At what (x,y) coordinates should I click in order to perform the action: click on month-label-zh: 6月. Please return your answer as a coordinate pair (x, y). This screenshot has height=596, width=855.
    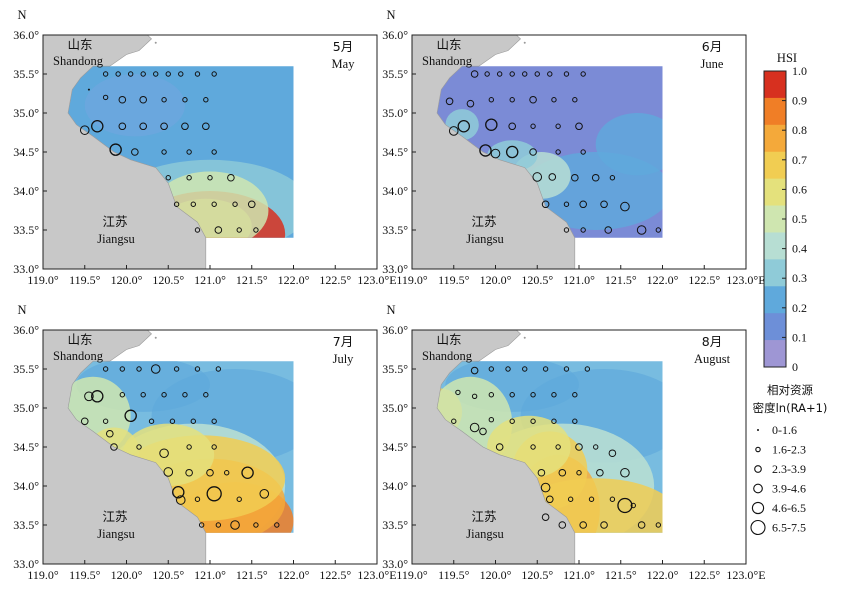
    Looking at the image, I should click on (712, 46).